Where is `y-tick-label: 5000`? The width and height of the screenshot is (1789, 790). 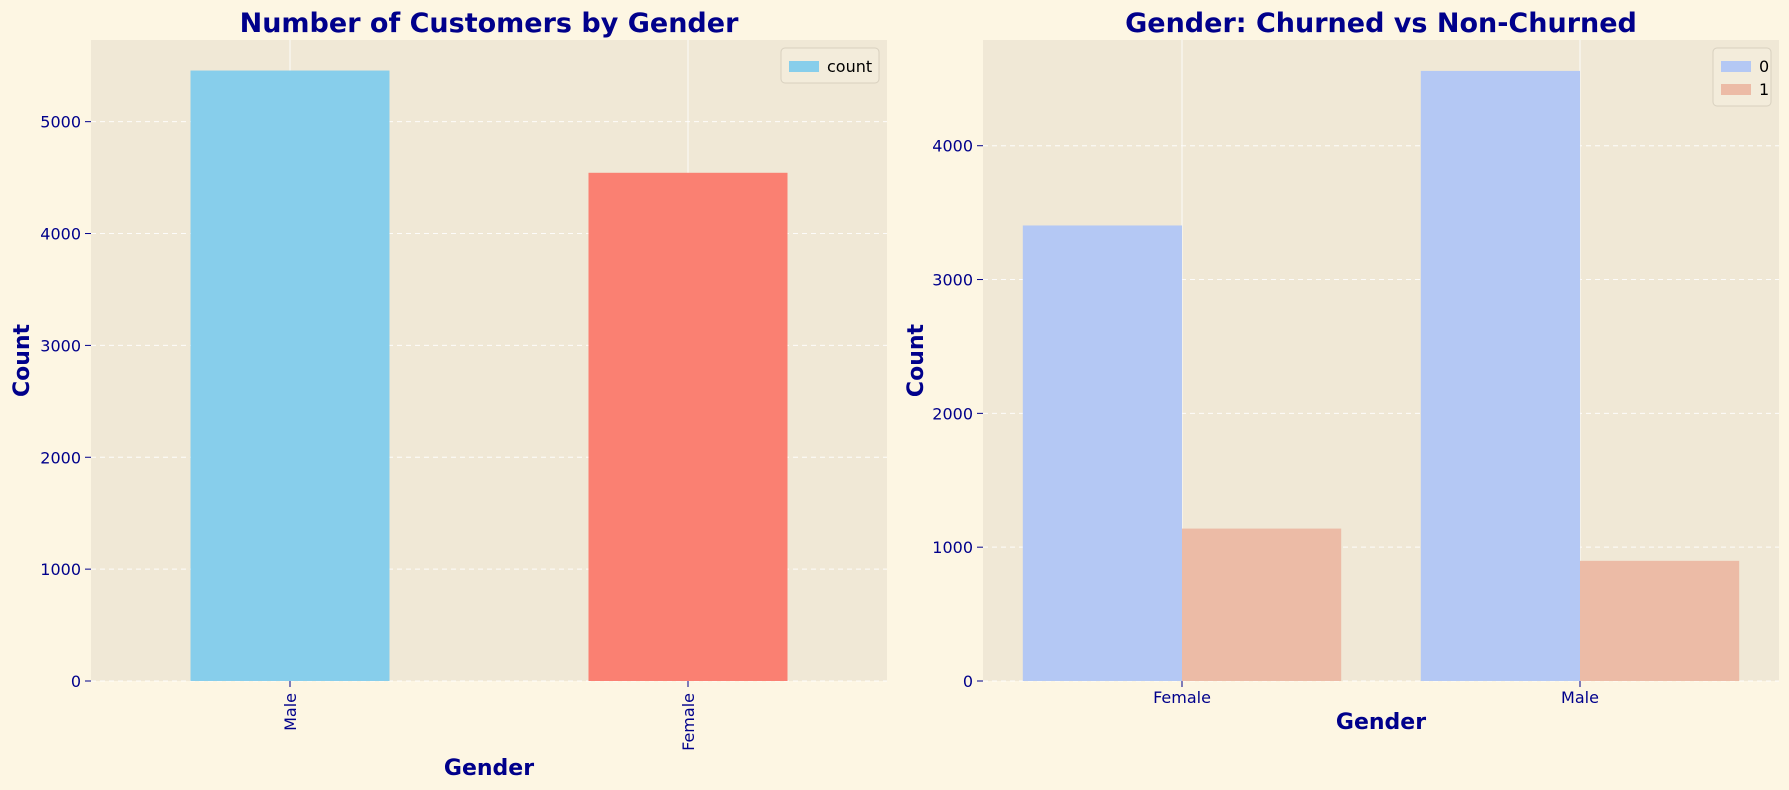 y-tick-label: 5000 is located at coordinates (60, 122).